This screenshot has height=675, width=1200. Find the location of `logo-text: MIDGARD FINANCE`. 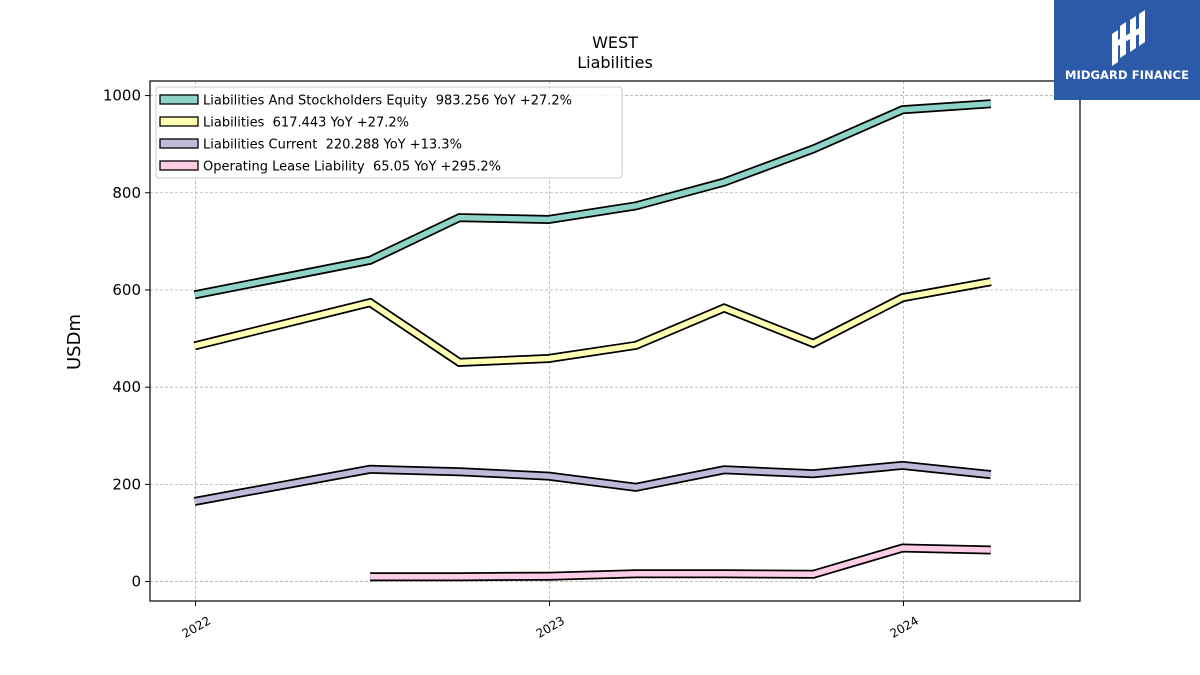

logo-text: MIDGARD FINANCE is located at coordinates (1127, 75).